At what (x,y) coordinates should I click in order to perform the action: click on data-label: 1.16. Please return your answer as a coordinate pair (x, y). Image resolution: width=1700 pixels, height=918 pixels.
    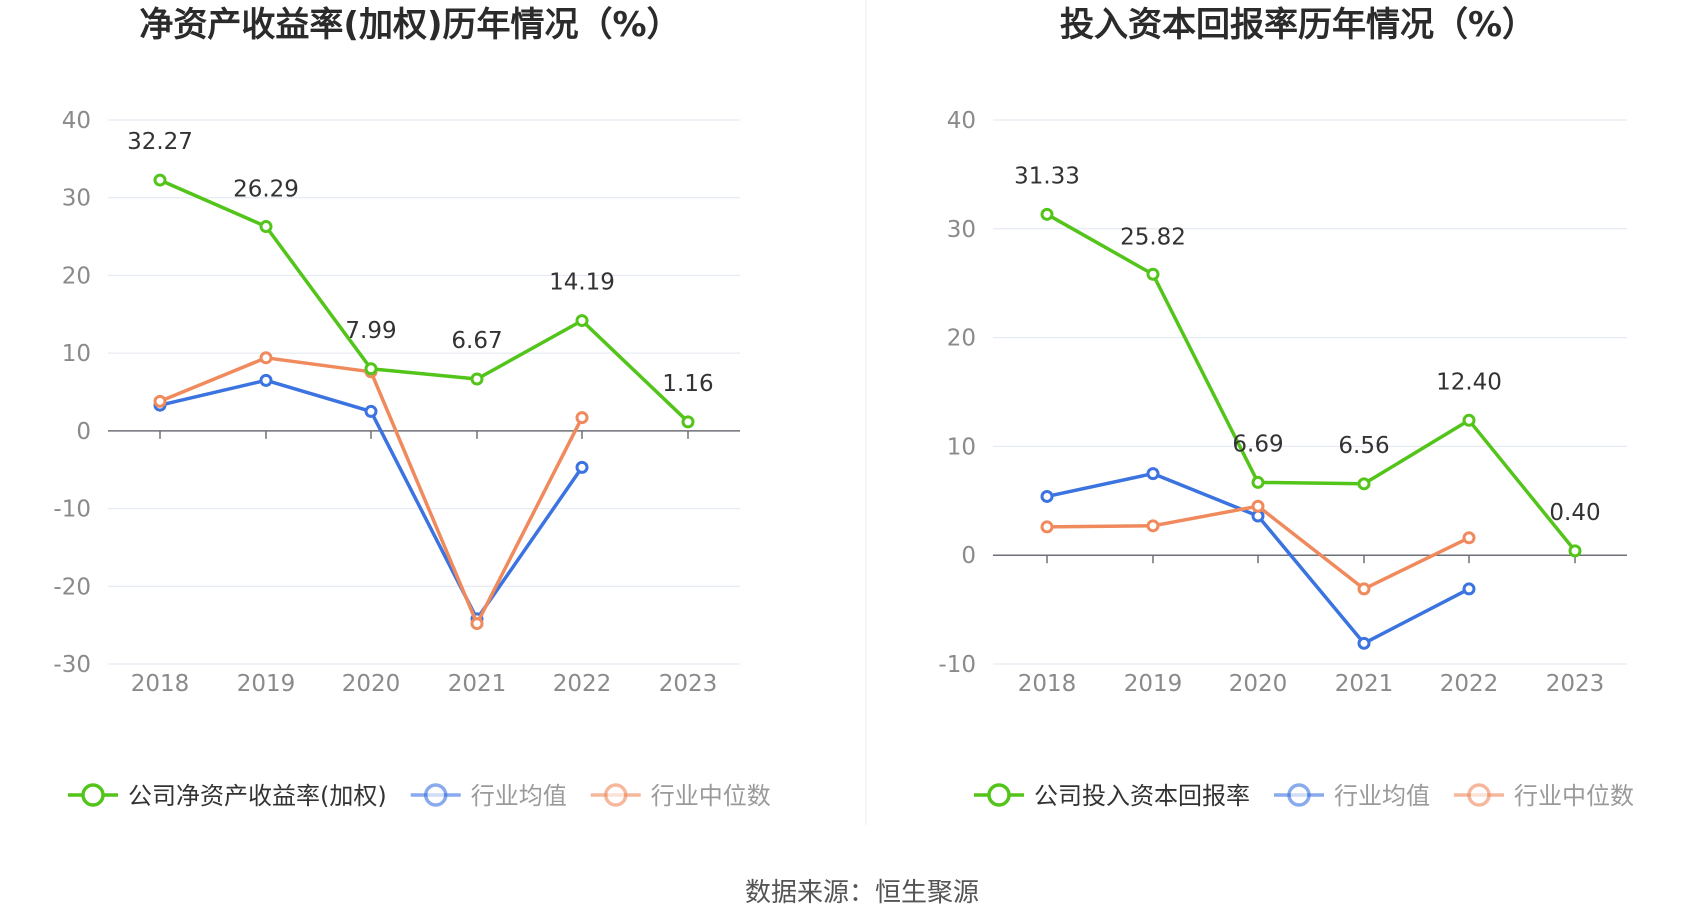
    Looking at the image, I should click on (687, 384).